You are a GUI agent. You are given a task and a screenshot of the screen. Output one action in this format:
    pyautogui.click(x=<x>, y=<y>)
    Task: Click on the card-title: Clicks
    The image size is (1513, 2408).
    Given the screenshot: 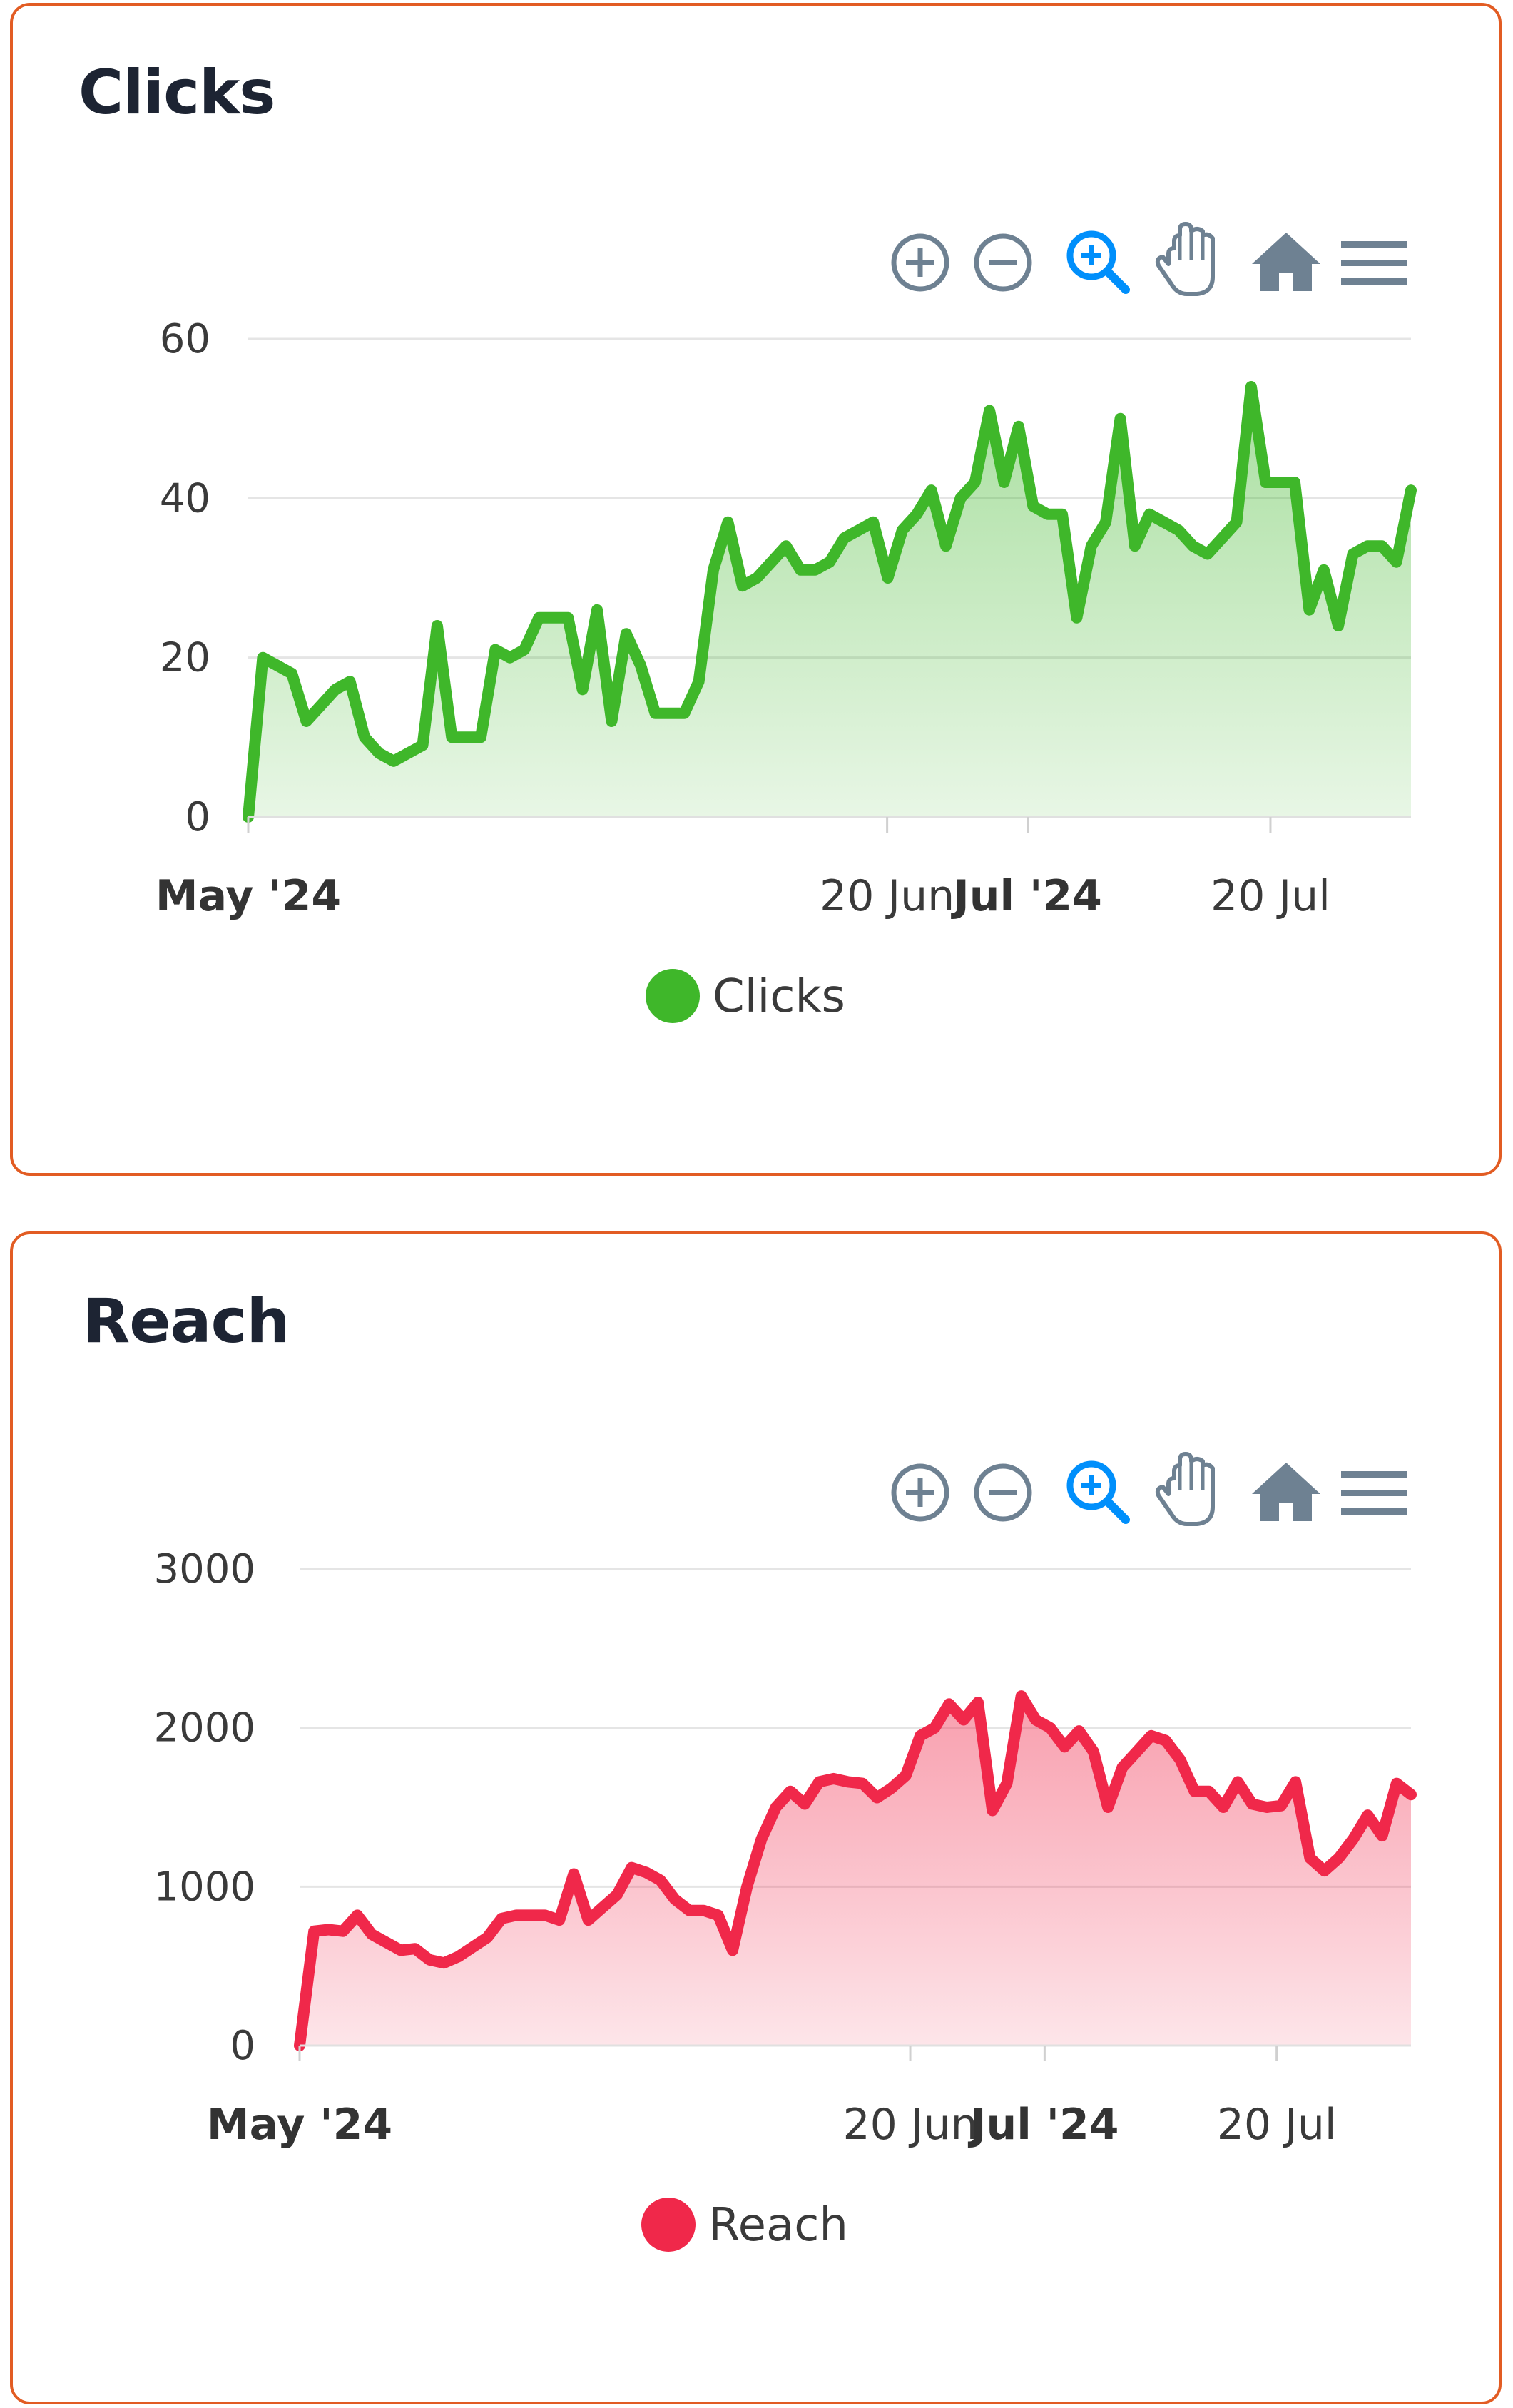 What is the action you would take?
    pyautogui.click(x=176, y=93)
    